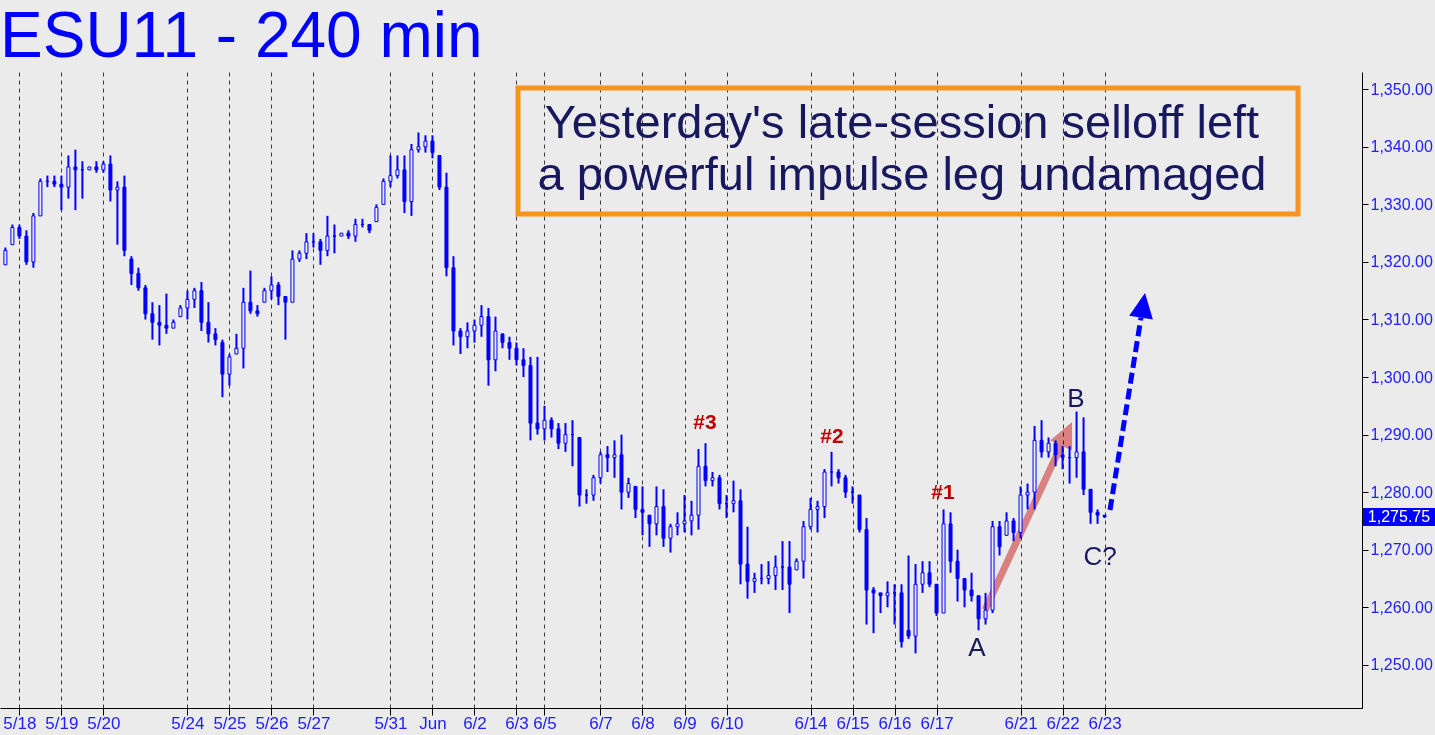  What do you see at coordinates (1076, 397) in the screenshot?
I see `annotation: B` at bounding box center [1076, 397].